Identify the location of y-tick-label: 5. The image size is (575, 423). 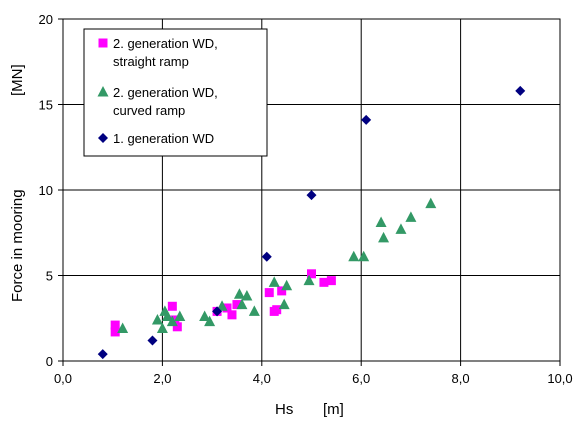
(49, 276).